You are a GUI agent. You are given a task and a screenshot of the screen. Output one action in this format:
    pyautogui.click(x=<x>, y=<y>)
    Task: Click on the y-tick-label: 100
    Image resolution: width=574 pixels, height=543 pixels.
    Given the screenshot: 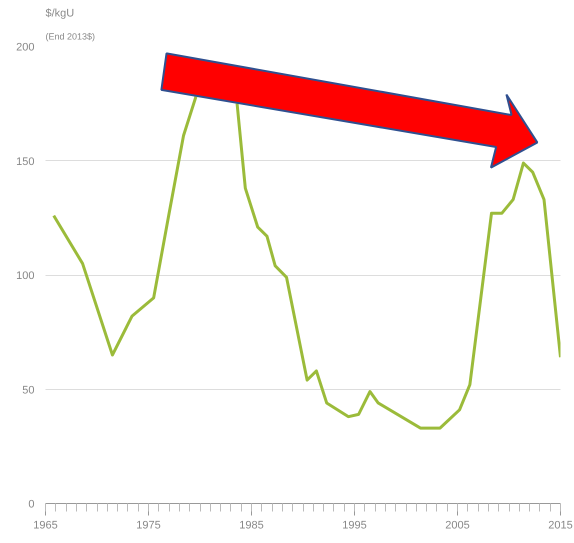 What is the action you would take?
    pyautogui.click(x=25, y=276)
    